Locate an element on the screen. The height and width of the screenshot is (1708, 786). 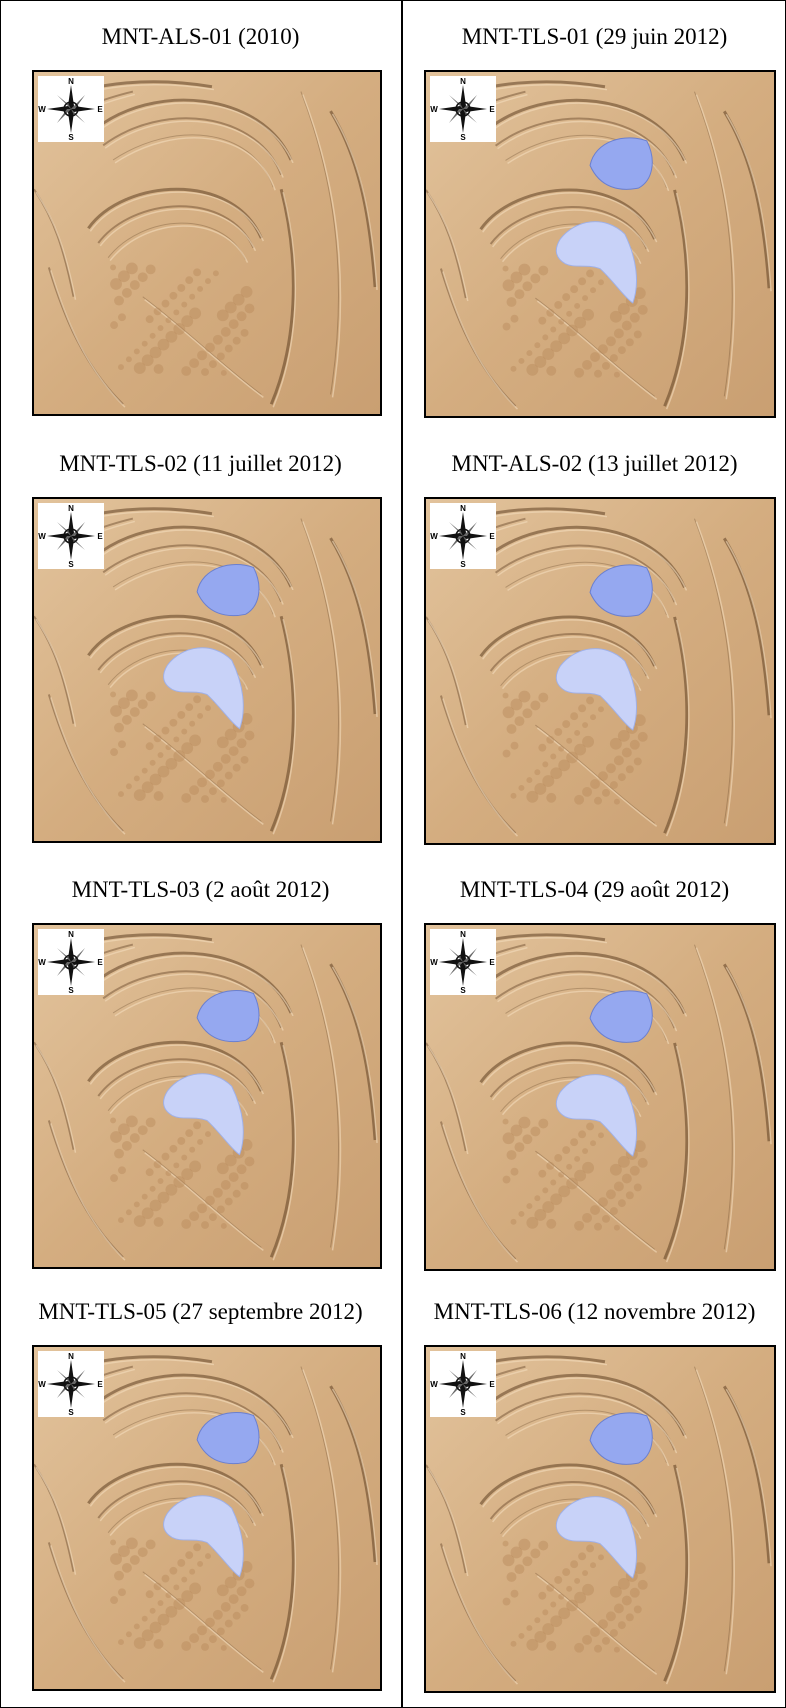
dem-panel: MNT-TLS-01 (29 juin 2012) N S E W is located at coordinates (594, 212).